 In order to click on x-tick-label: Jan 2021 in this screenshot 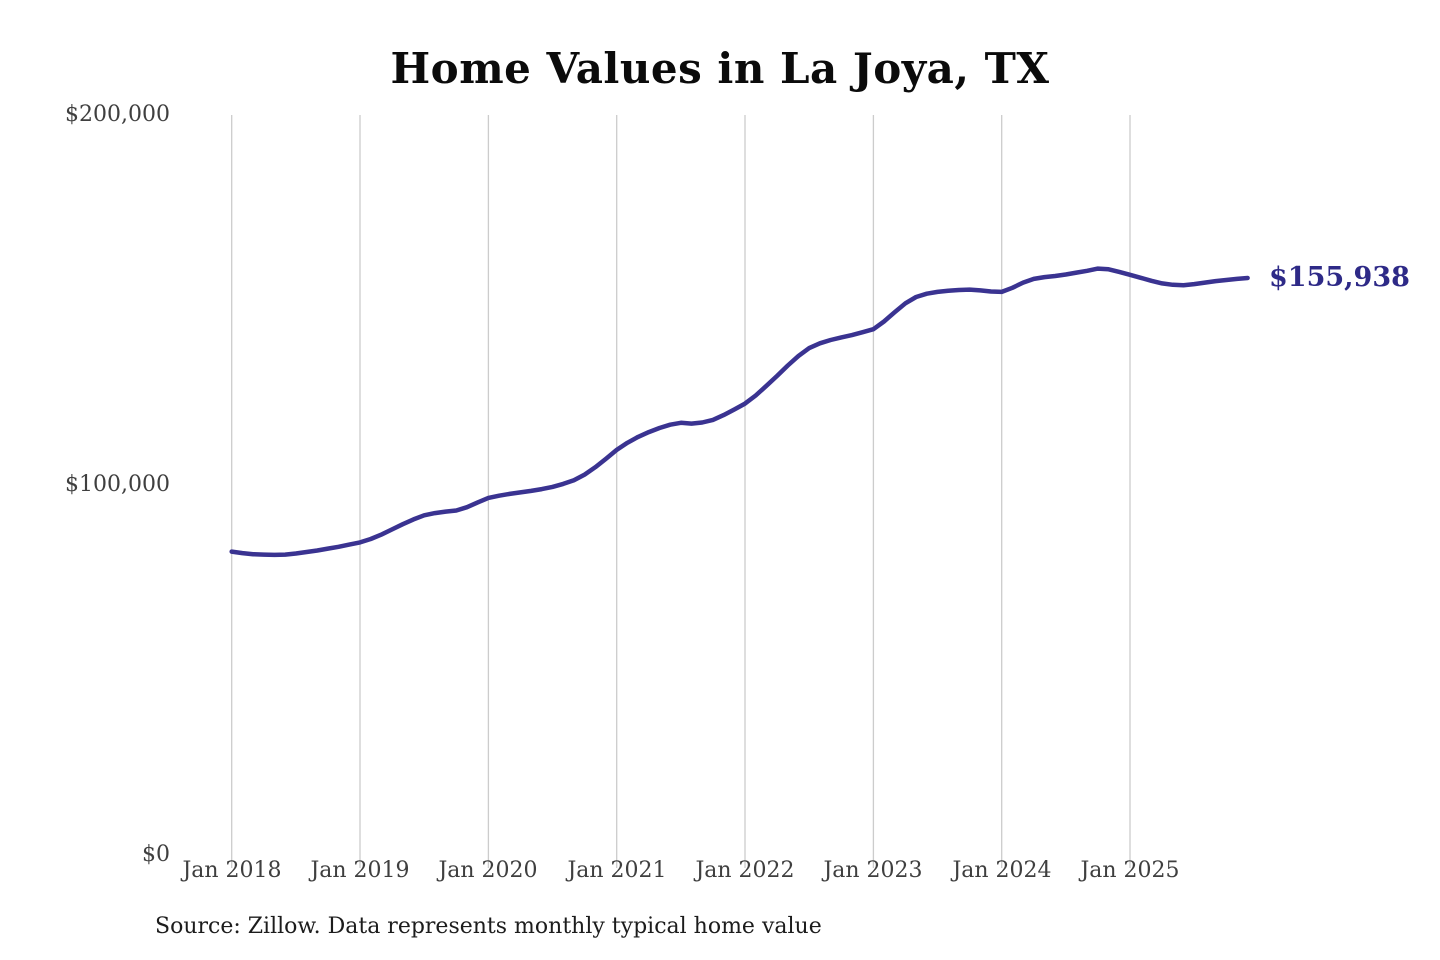, I will do `click(617, 870)`.